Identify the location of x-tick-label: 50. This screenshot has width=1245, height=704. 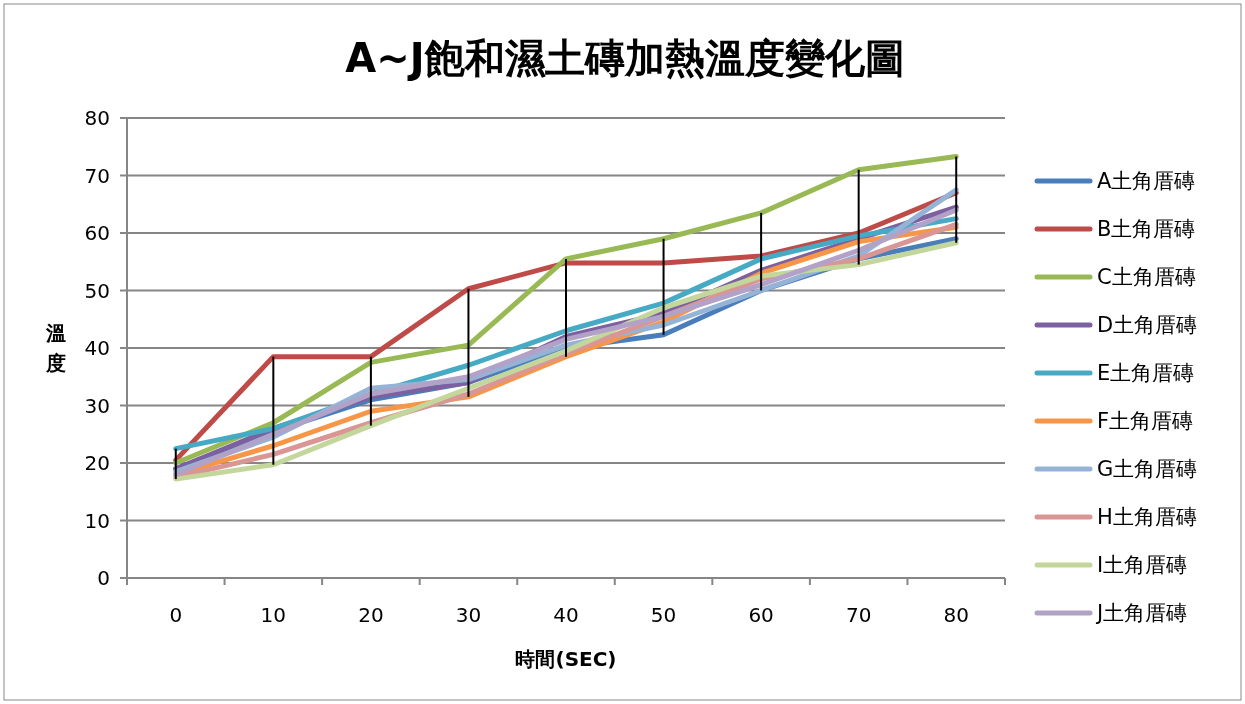
(663, 615).